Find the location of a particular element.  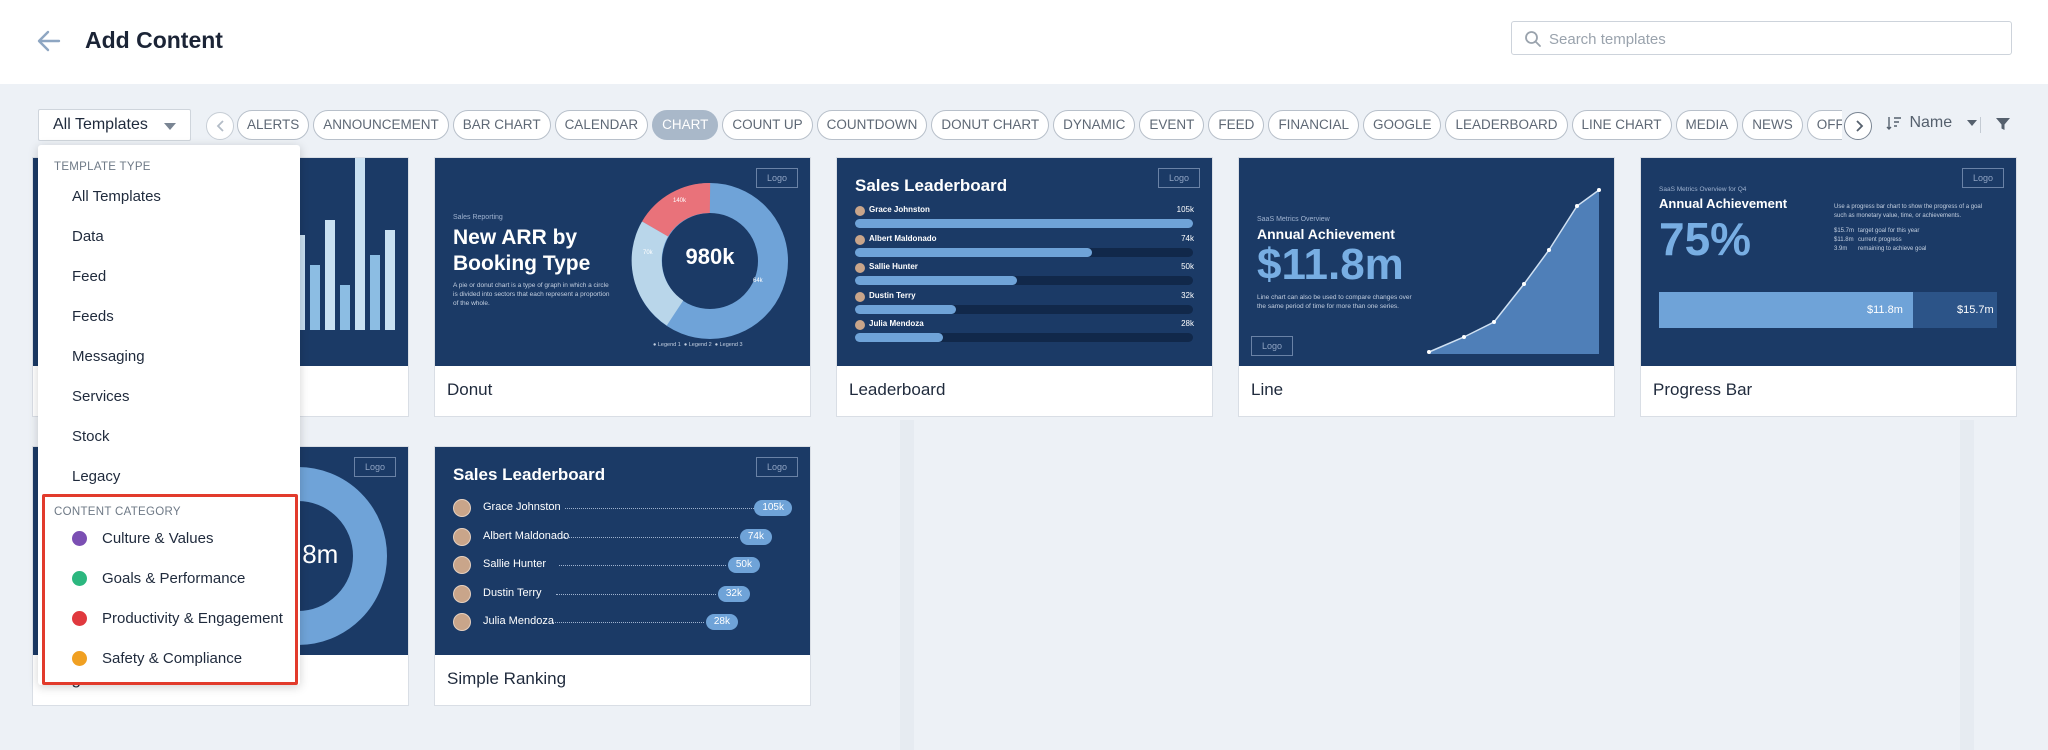

chip-countdown: COUNTDOWN is located at coordinates (872, 125).